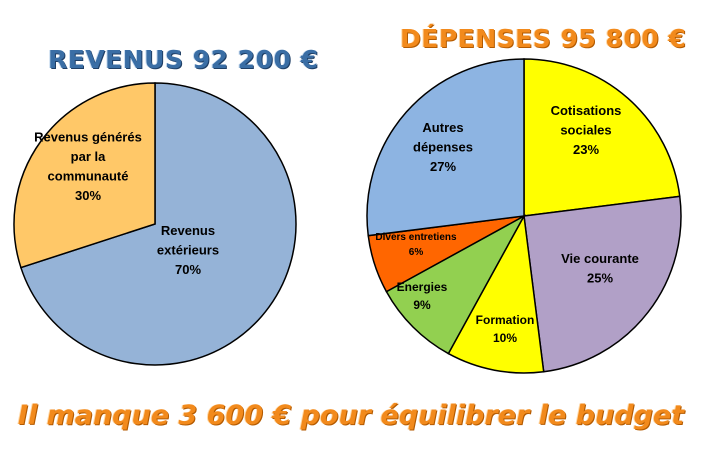  I want to click on slice-label: Revenus générés par la communauté 30%, so click(88, 166).